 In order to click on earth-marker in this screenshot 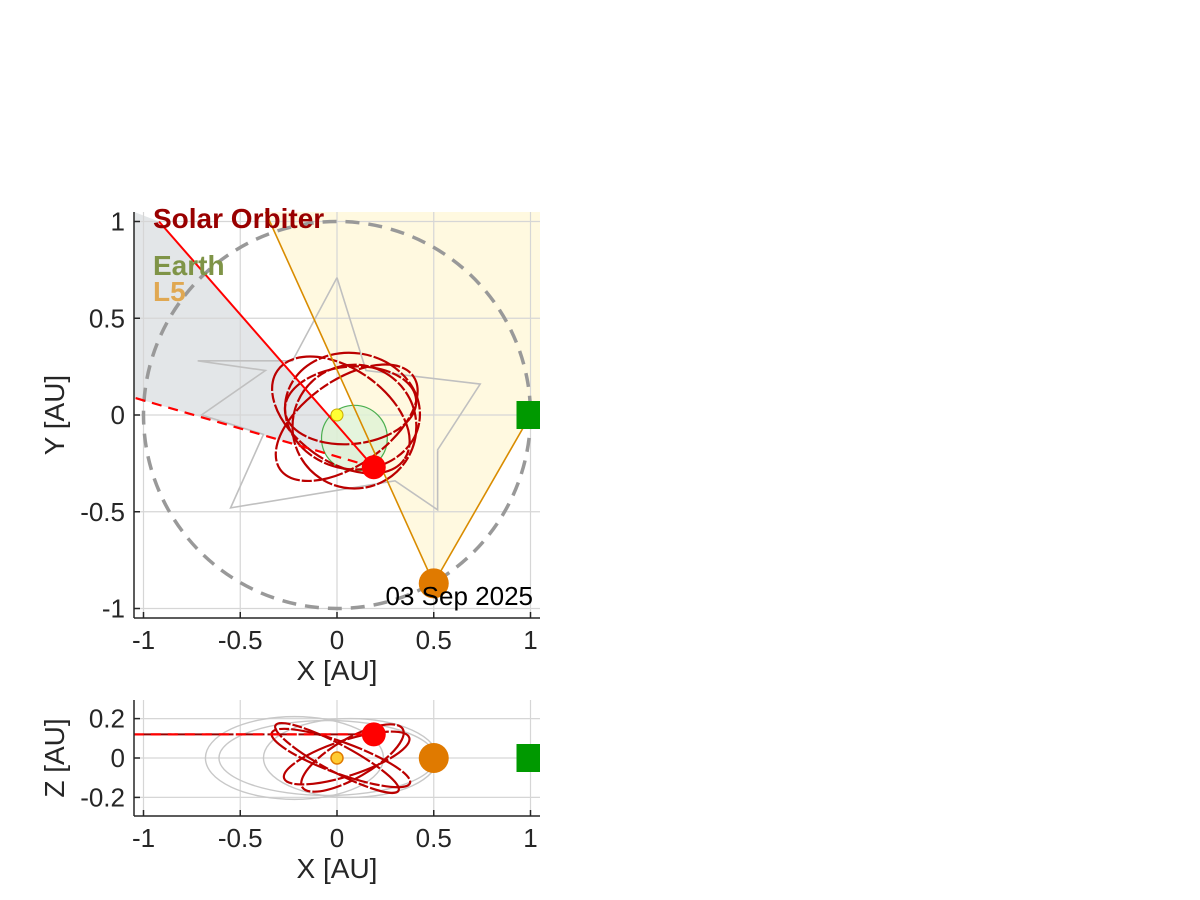, I will do `click(528, 415)`.